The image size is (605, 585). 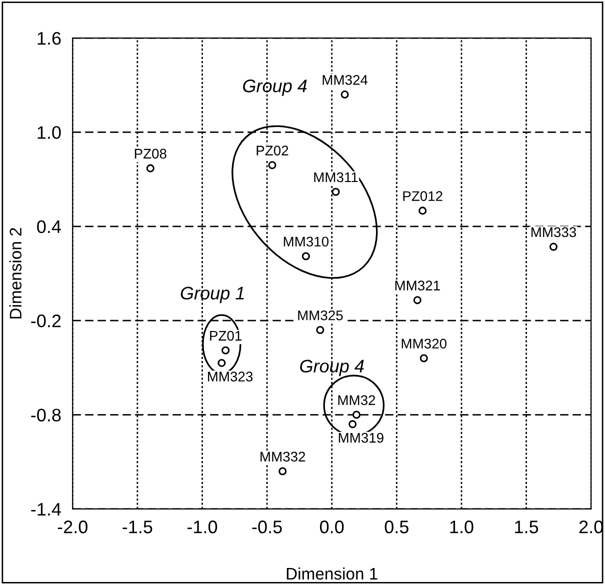 I want to click on annotation: Group 1, so click(x=212, y=295).